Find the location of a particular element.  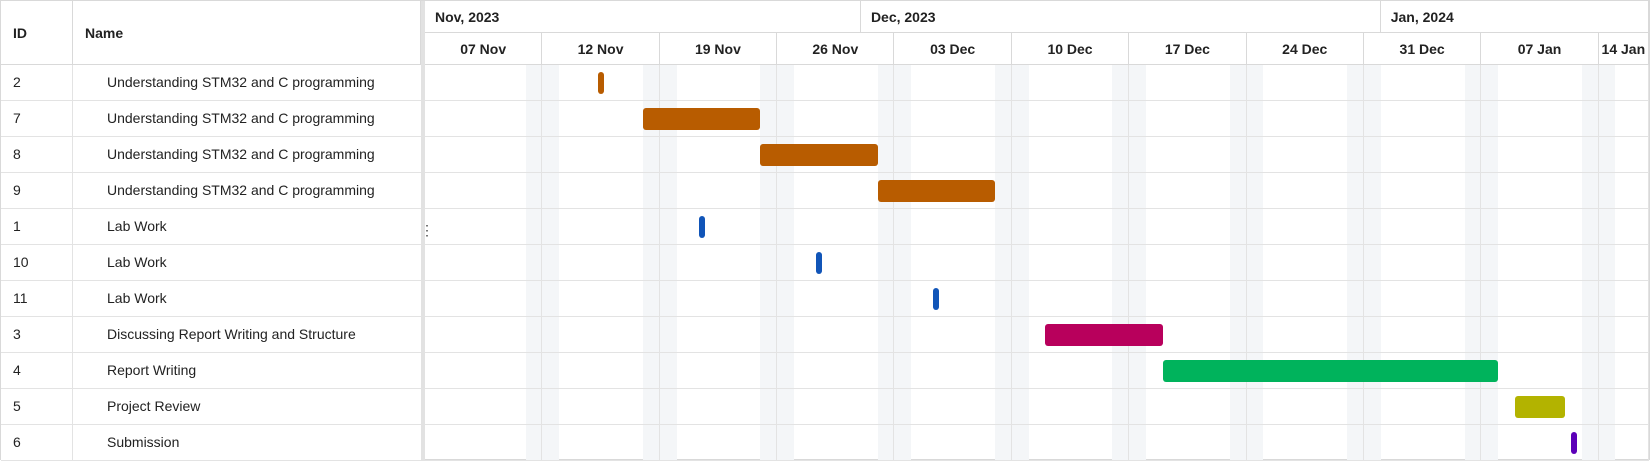

task-id-cell: 11 is located at coordinates (37, 298).